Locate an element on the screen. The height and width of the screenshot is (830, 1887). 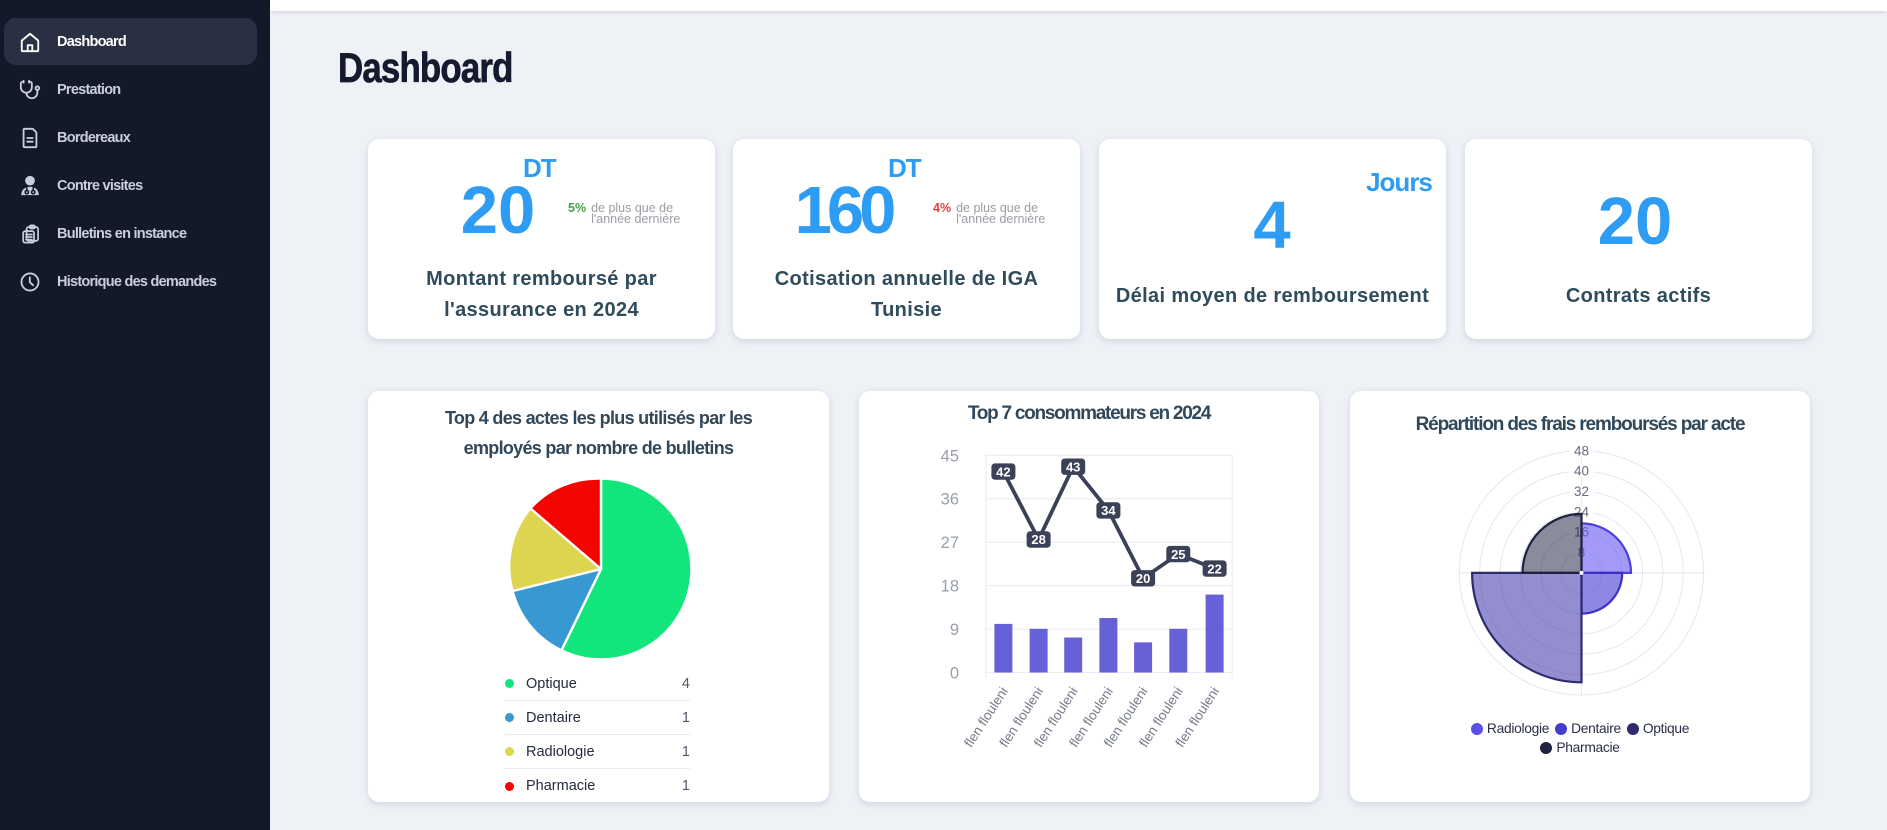
svg-text: 25 is located at coordinates (1178, 554).